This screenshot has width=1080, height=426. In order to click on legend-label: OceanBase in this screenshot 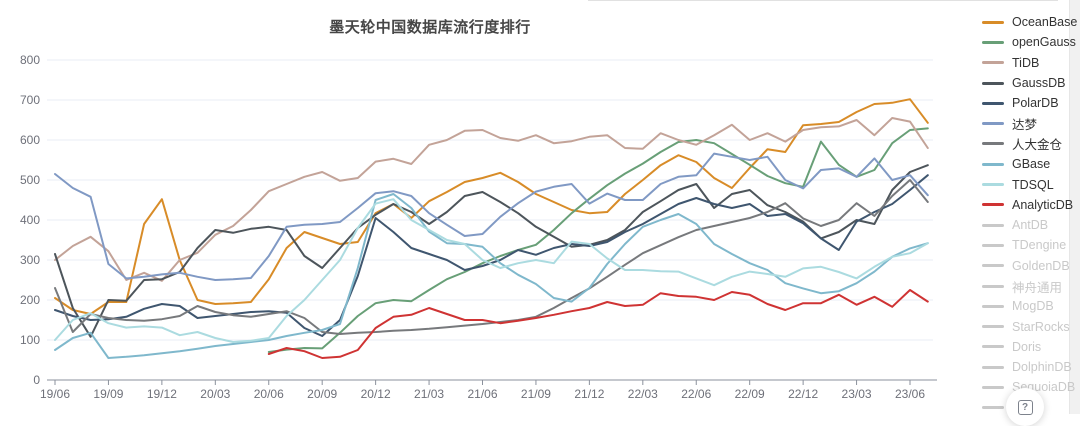, I will do `click(1045, 22)`.